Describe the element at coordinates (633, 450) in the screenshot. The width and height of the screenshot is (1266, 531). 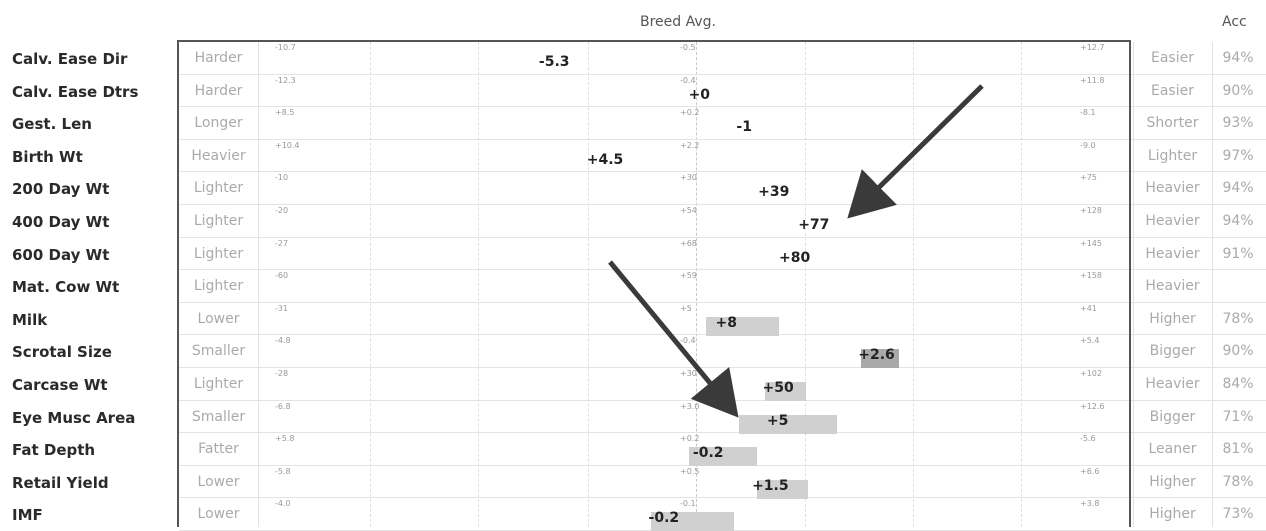
I see `trait-row: Fat Depth Fatter +5.8 +0.2 -5.6 Leaner 81% -0.2` at that location.